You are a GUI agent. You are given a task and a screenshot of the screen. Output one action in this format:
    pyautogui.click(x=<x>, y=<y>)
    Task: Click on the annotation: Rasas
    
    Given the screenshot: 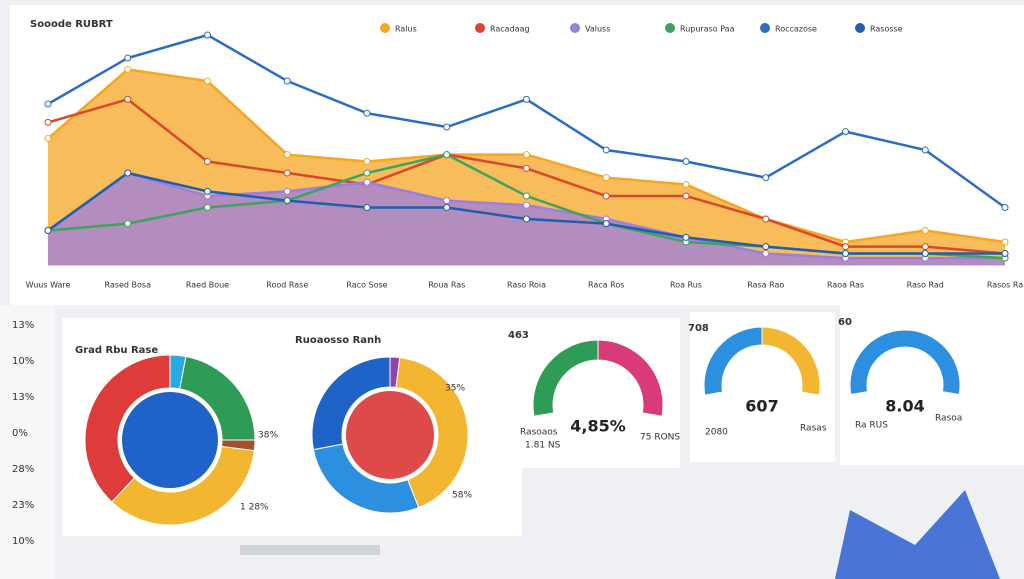 What is the action you would take?
    pyautogui.click(x=813, y=429)
    